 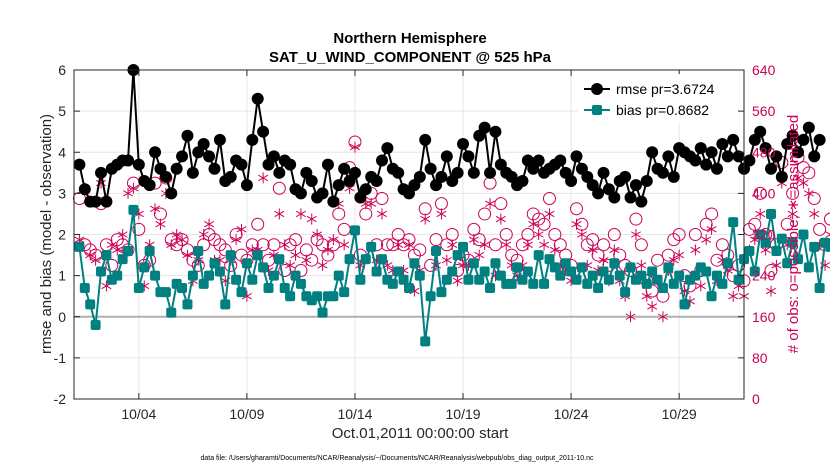 What do you see at coordinates (463, 414) in the screenshot?
I see `x-tick-label: 10/19` at bounding box center [463, 414].